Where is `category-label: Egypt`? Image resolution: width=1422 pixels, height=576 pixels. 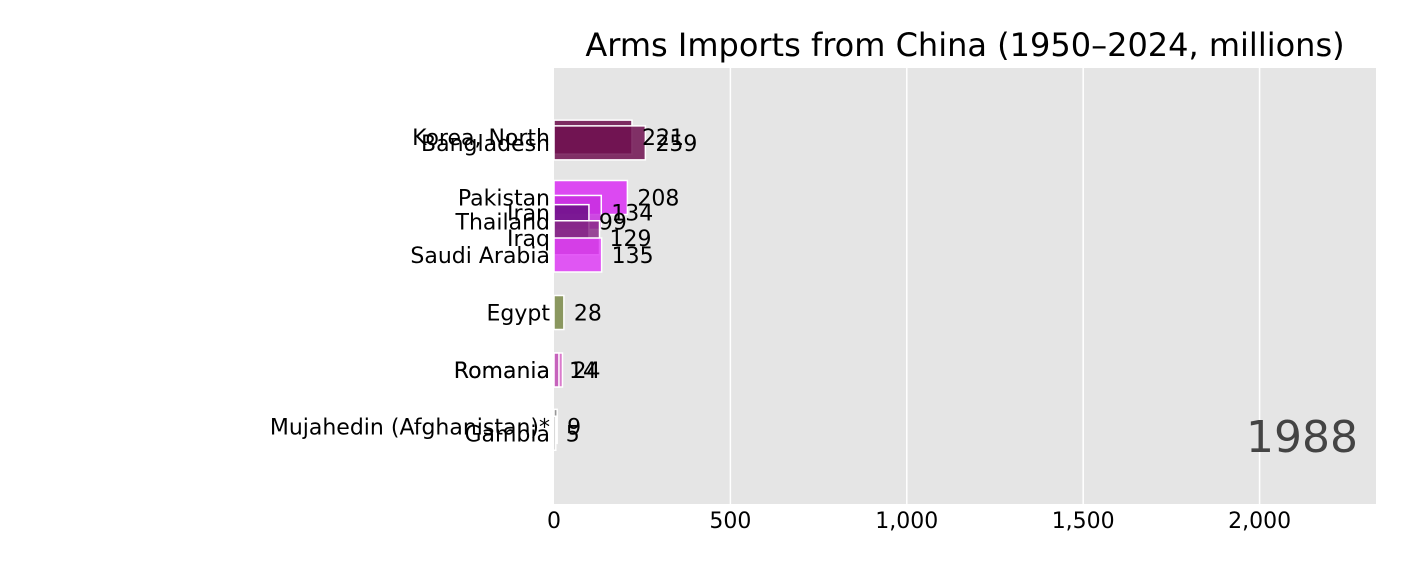
category-label: Egypt is located at coordinates (519, 314).